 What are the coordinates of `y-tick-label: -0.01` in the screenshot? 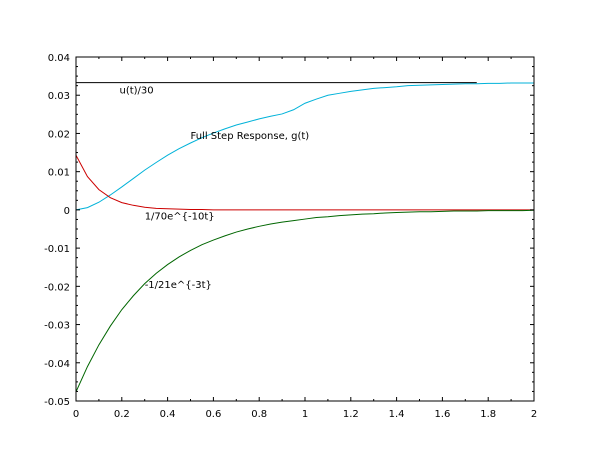 It's located at (57, 249).